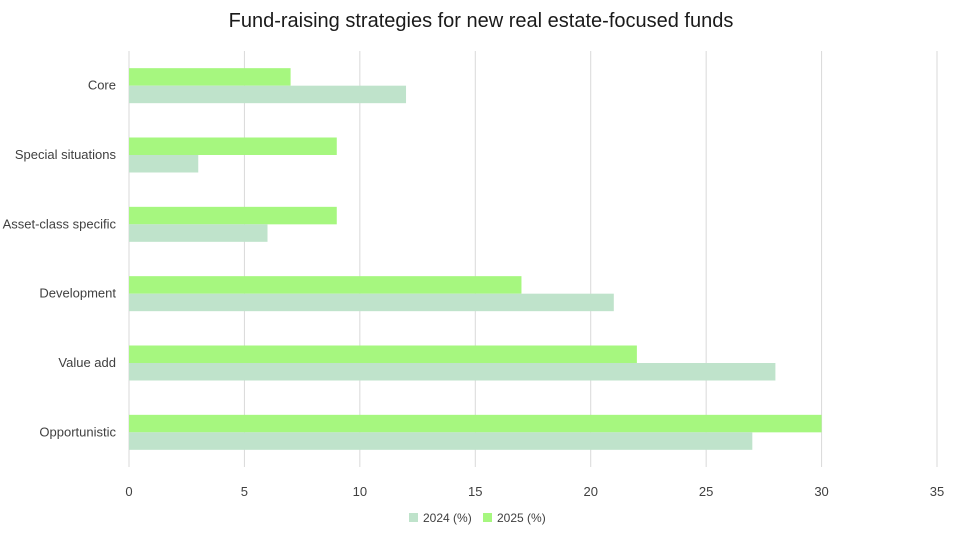 The height and width of the screenshot is (535, 959). What do you see at coordinates (360, 491) in the screenshot?
I see `x-tick-label: 10` at bounding box center [360, 491].